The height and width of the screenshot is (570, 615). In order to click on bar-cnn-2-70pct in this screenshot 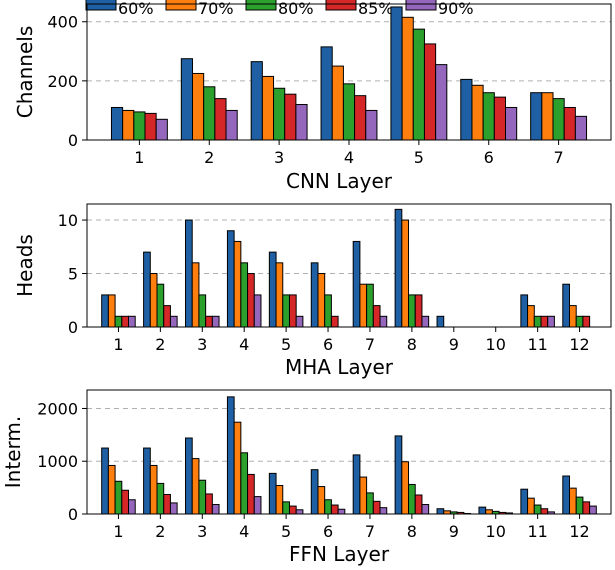, I will do `click(198, 106)`.